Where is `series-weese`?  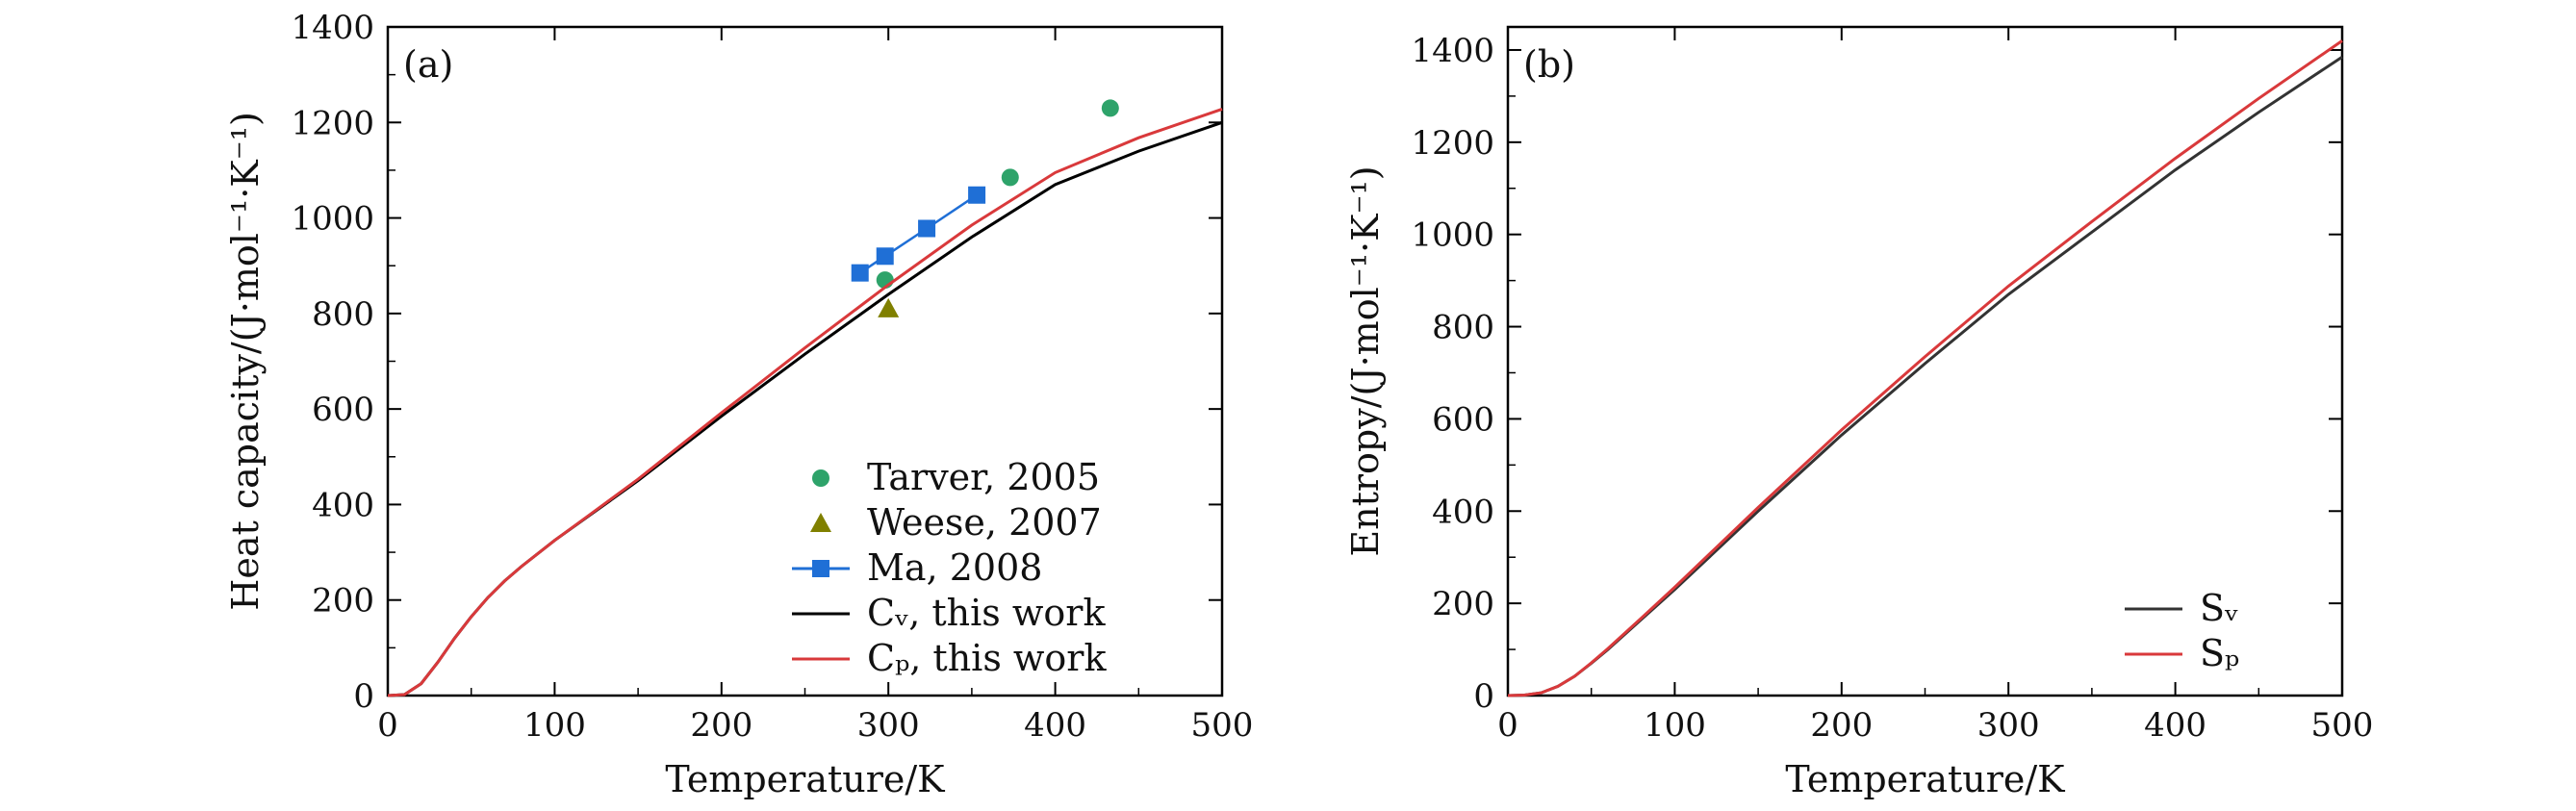
series-weese is located at coordinates (889, 307).